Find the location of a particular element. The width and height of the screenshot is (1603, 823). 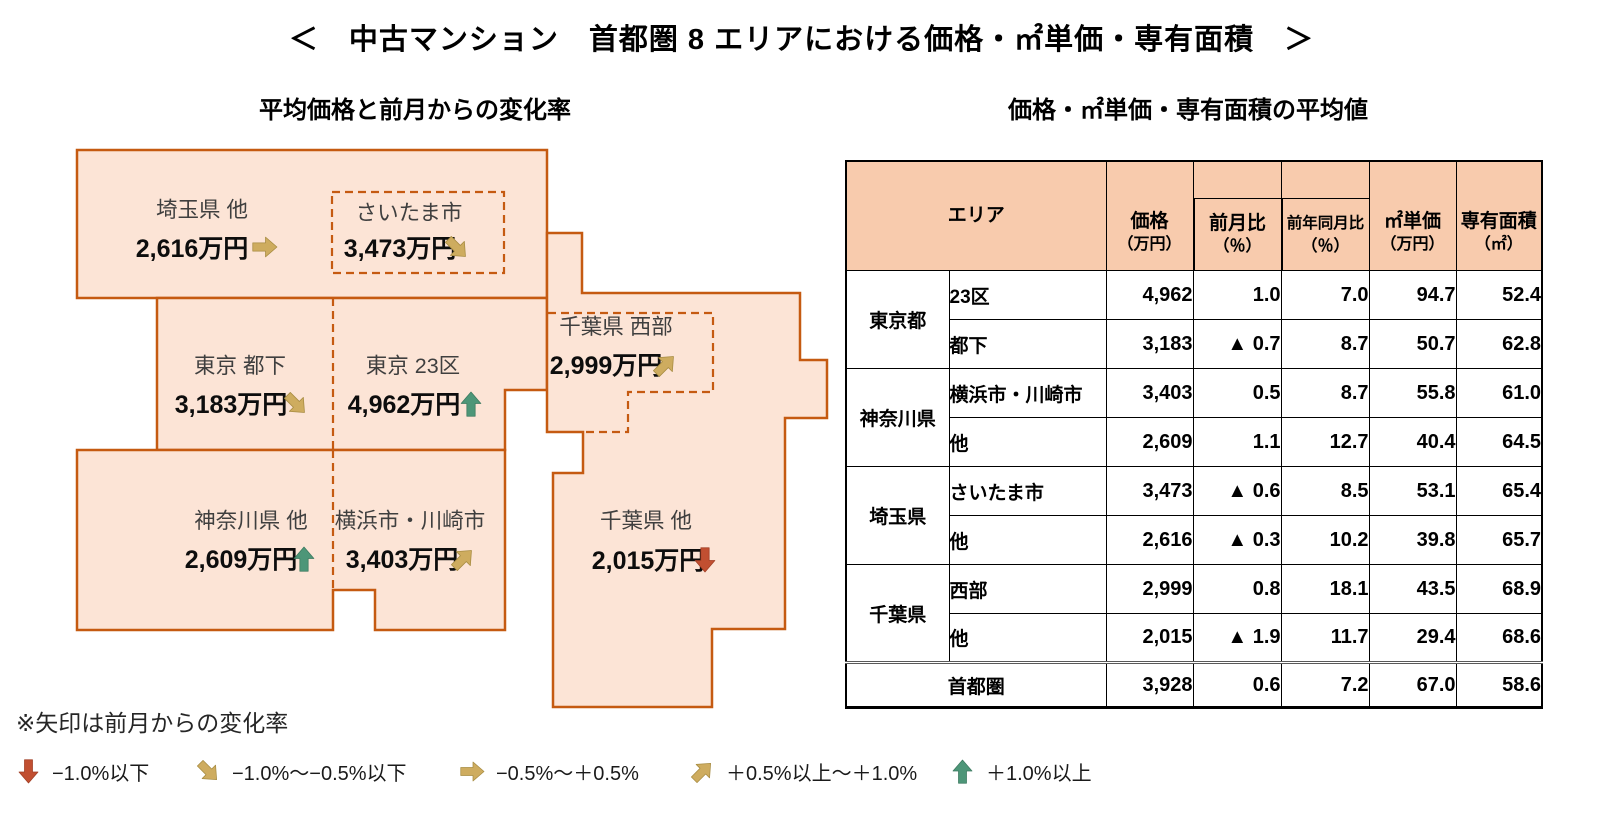

pref-cell: 埼玉県 is located at coordinates (897, 515).